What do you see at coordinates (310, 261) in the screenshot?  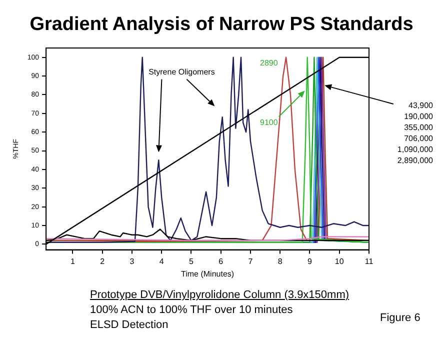 I see `x-tick-label: 9` at bounding box center [310, 261].